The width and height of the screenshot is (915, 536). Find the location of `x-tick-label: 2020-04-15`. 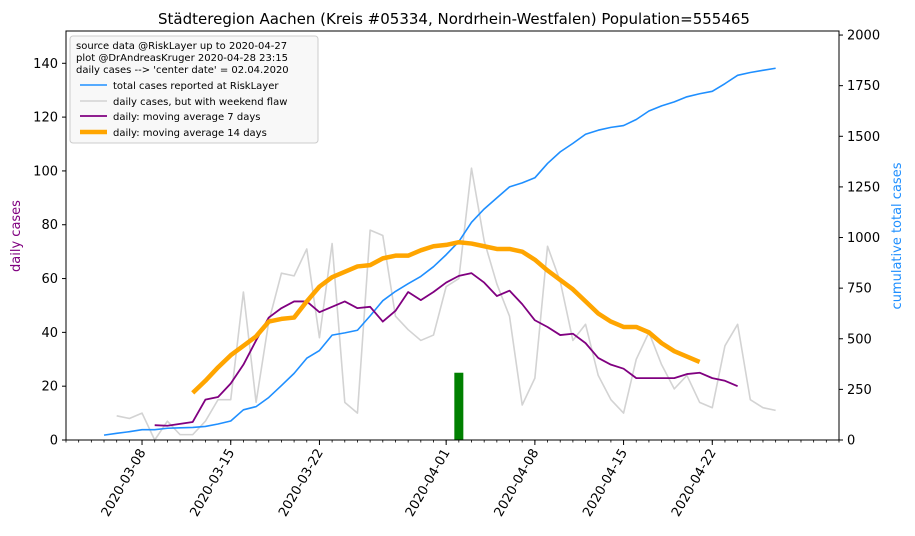

x-tick-label: 2020-04-15 is located at coordinates (605, 483).